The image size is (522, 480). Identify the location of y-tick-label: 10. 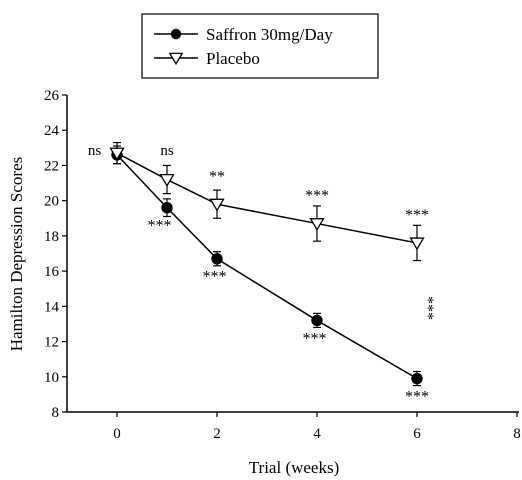
(51, 378).